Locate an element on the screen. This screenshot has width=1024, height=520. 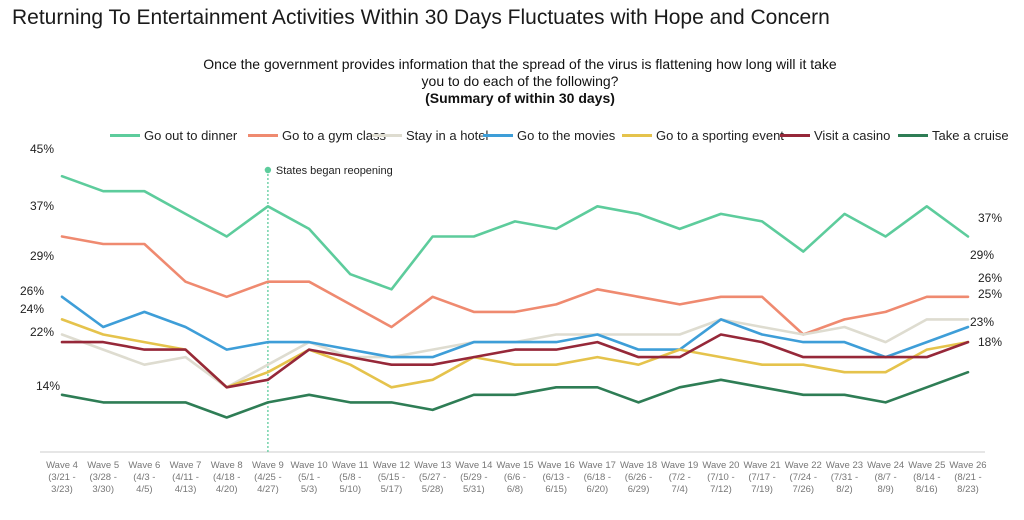
x-tick-label: Wave 20 is located at coordinates (720, 465).